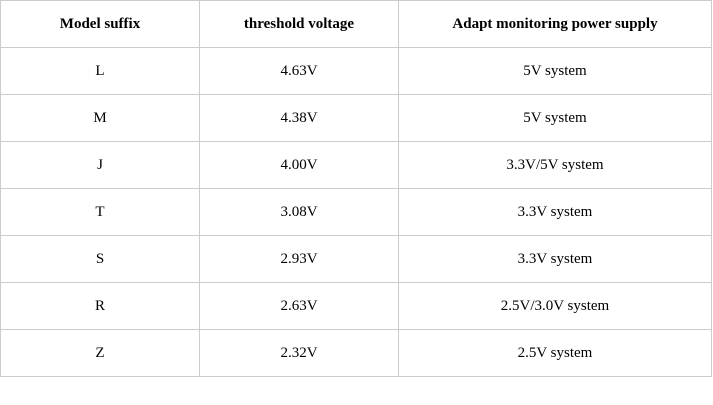  I want to click on cell-threshold-voltage: 3.08V, so click(299, 212).